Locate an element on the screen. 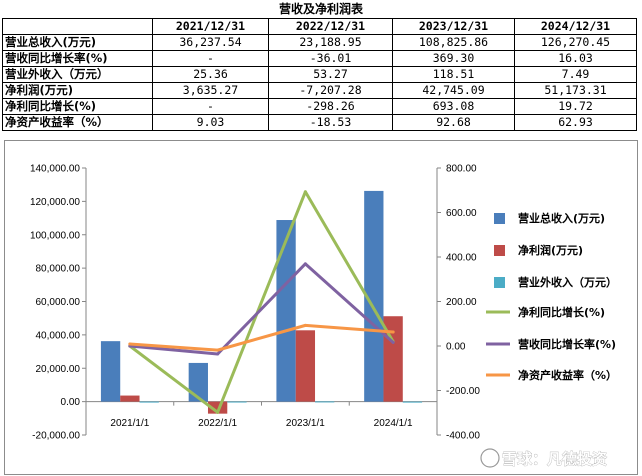  table-cell: 62.93 is located at coordinates (575, 122).